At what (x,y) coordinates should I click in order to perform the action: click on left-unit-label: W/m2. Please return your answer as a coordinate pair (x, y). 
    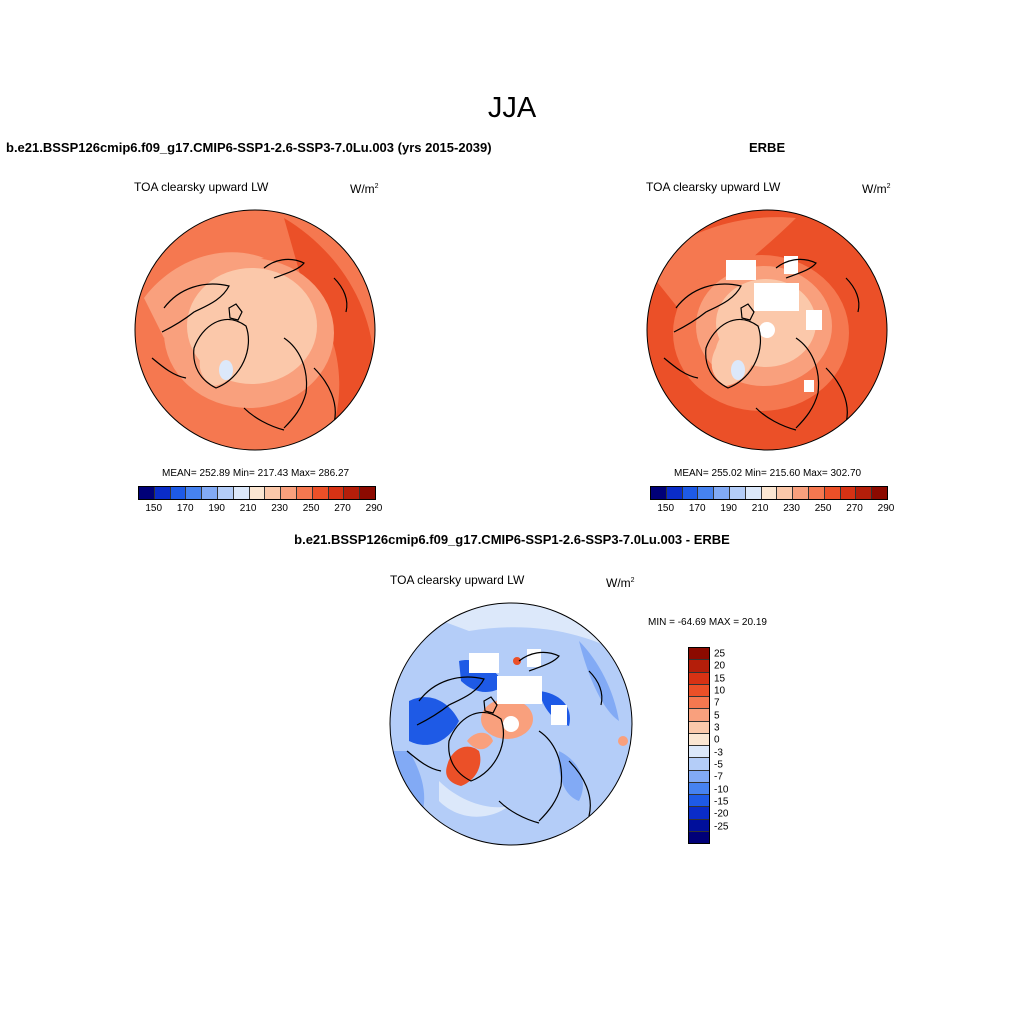
    Looking at the image, I should click on (364, 189).